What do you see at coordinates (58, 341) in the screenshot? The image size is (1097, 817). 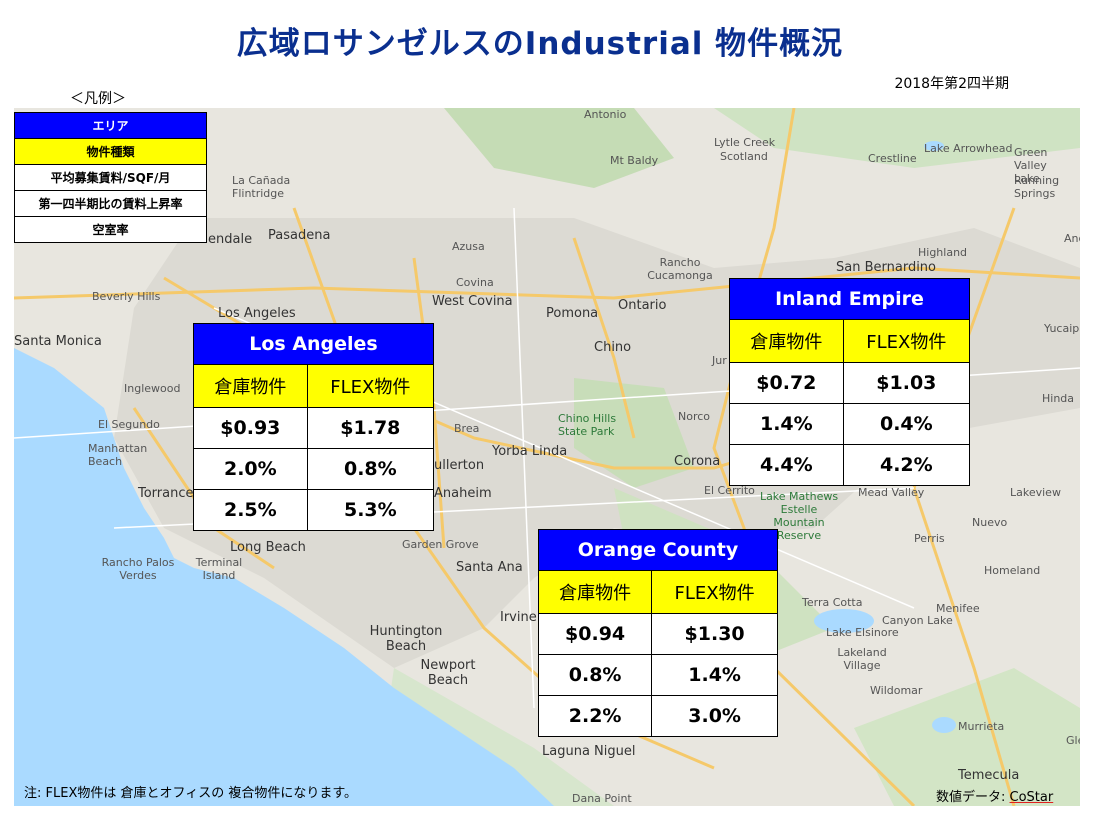 I see `place-label: Santa Monica` at bounding box center [58, 341].